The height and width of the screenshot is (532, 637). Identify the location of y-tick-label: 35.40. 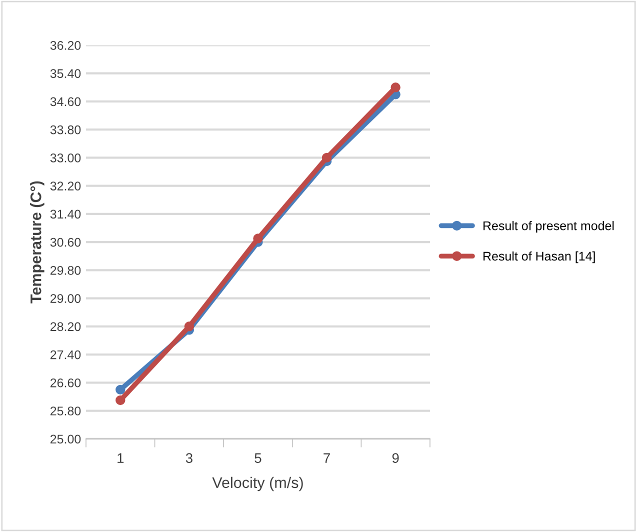
(65, 73).